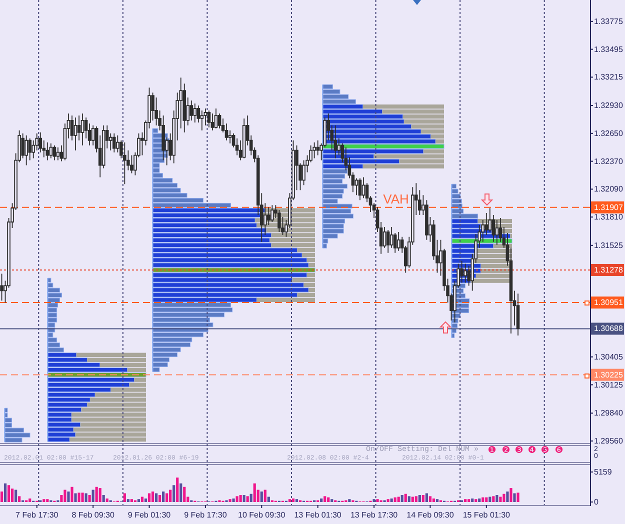  What do you see at coordinates (559, 450) in the screenshot?
I see `text: ❻` at bounding box center [559, 450].